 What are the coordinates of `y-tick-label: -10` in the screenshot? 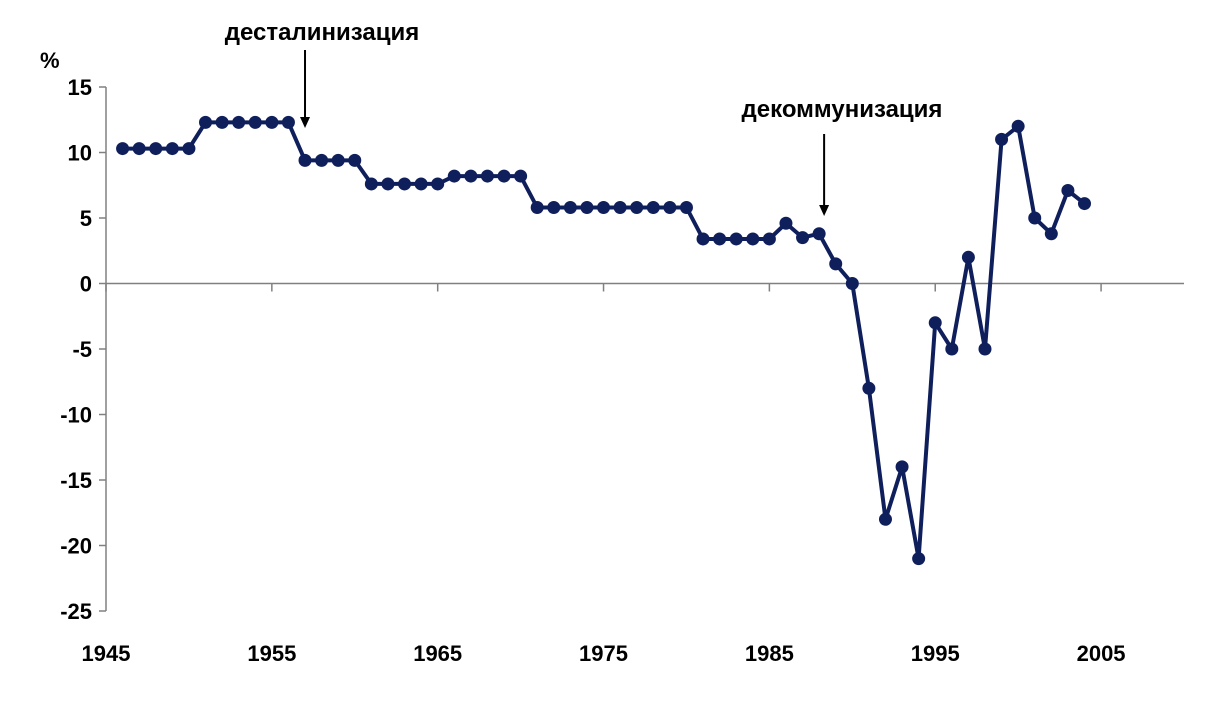 It's located at (76, 415).